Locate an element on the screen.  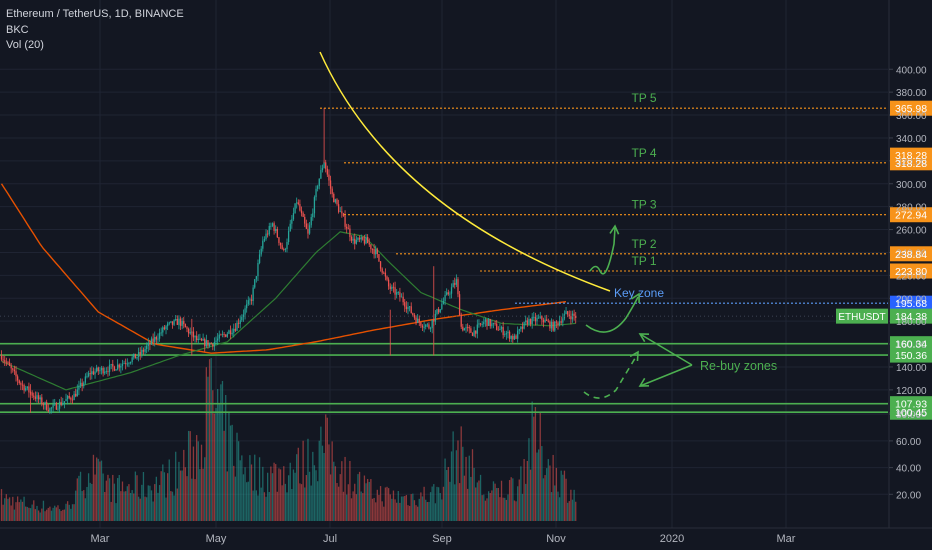
price-tag-label: 184.38 is located at coordinates (911, 317).